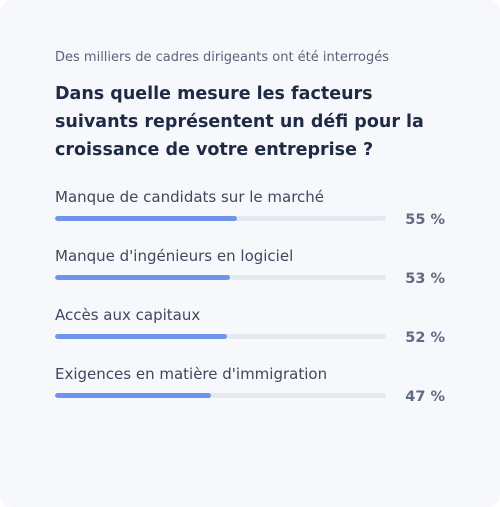 The image size is (500, 507). What do you see at coordinates (255, 330) in the screenshot?
I see `result-row-capital: Accès aux capitaux 52 %` at bounding box center [255, 330].